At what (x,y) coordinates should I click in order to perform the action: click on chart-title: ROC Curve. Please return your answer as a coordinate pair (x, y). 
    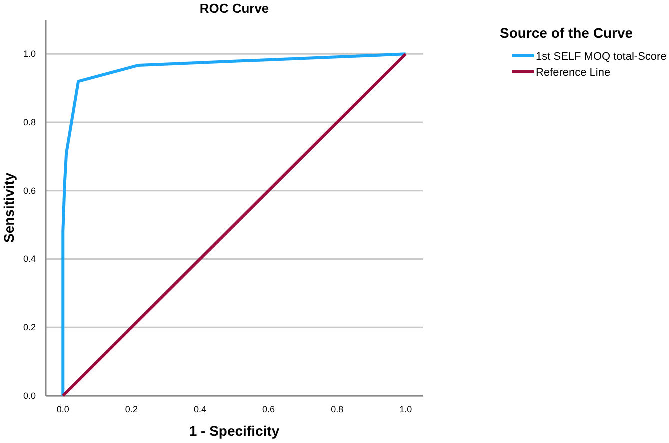
    Looking at the image, I should click on (235, 8).